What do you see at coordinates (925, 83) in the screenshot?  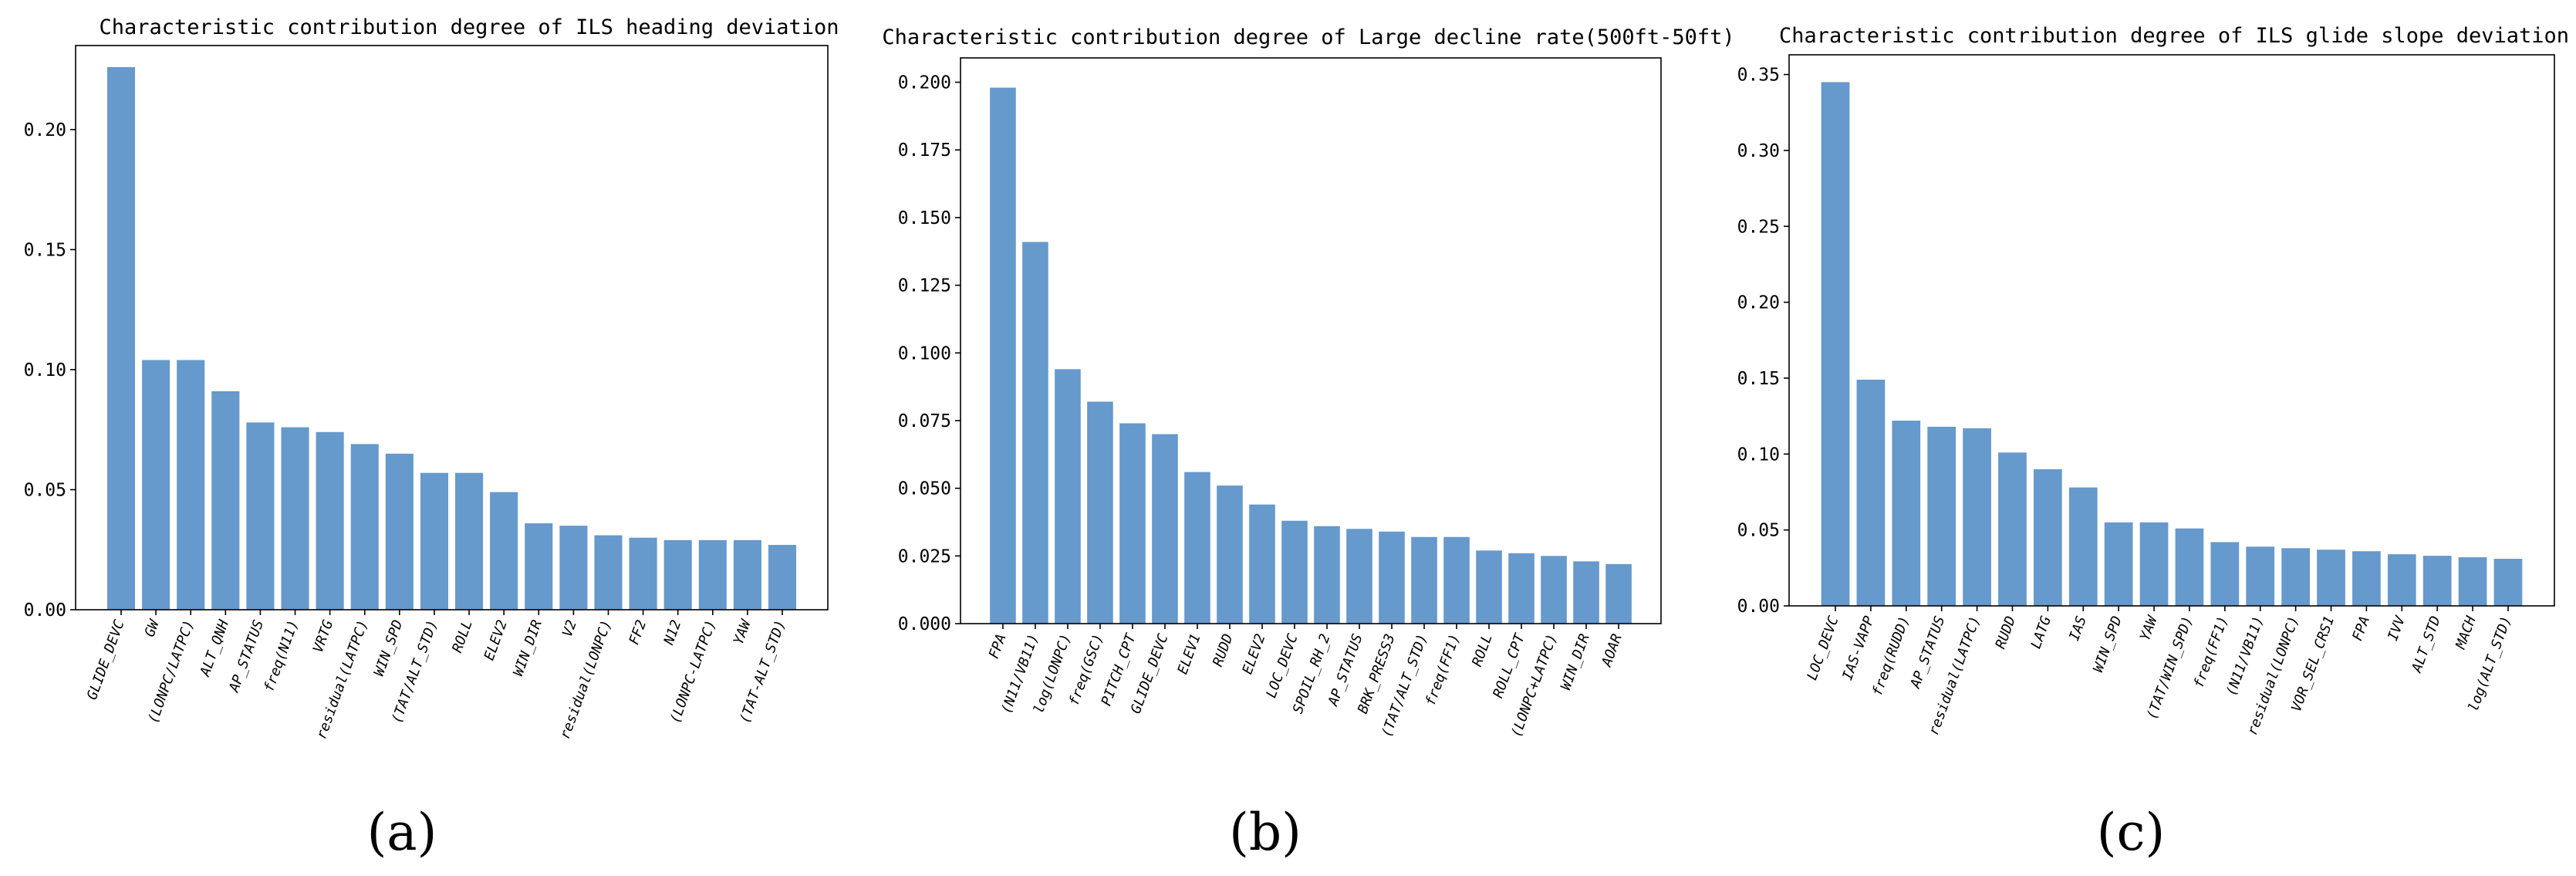 I see `y-tick-label: 0.200` at bounding box center [925, 83].